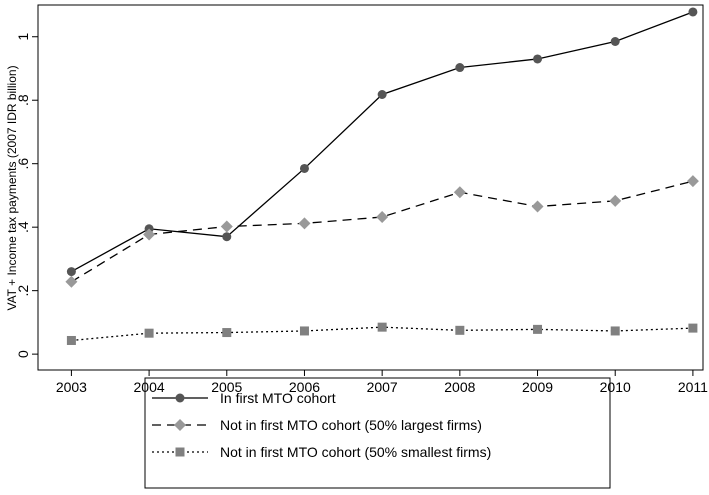 The height and width of the screenshot is (495, 709). I want to click on legend-label: In first MTO cohort, so click(278, 398).